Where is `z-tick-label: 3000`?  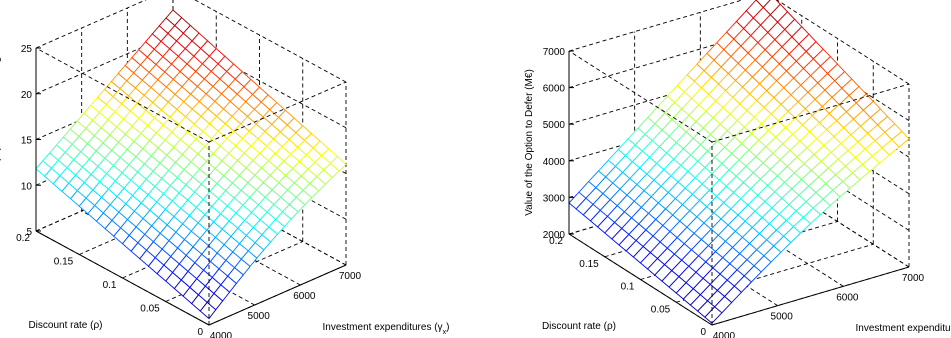
z-tick-label: 3000 is located at coordinates (554, 198).